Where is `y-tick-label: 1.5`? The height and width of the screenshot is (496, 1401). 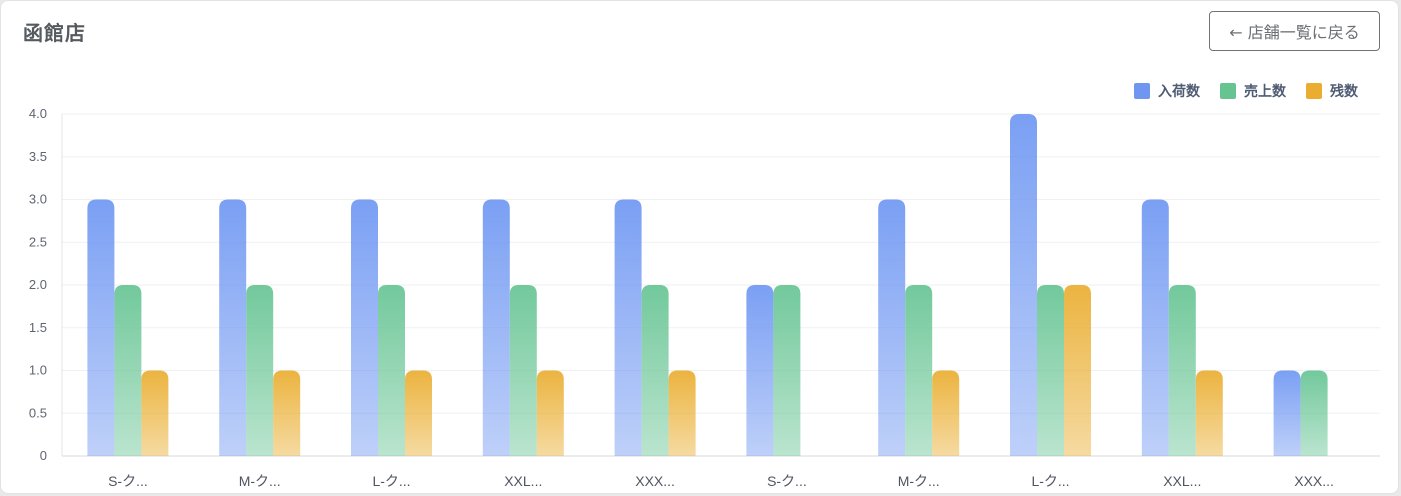
y-tick-label: 1.5 is located at coordinates (38, 327).